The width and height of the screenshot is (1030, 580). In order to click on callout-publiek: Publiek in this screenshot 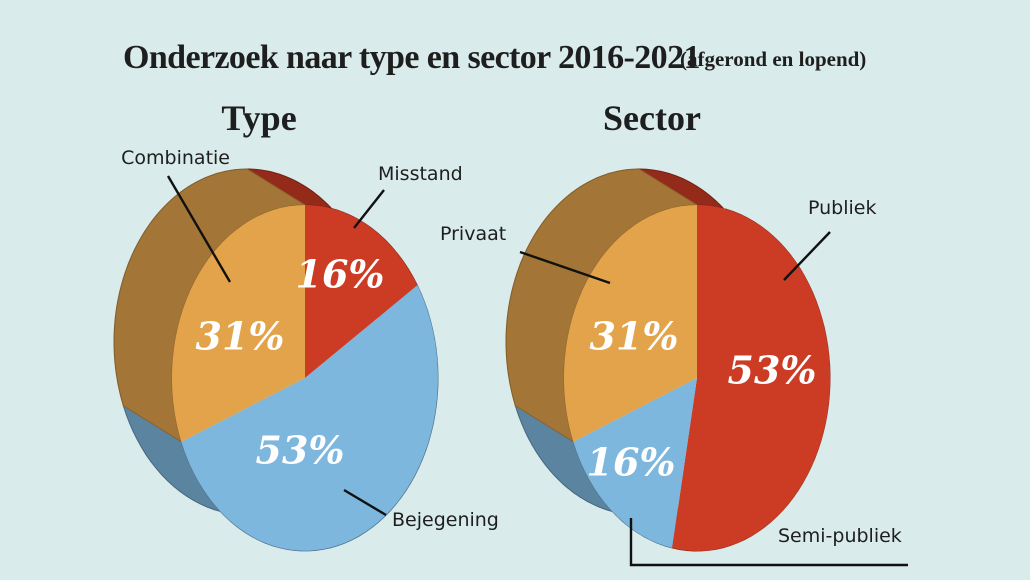, I will do `click(842, 208)`.